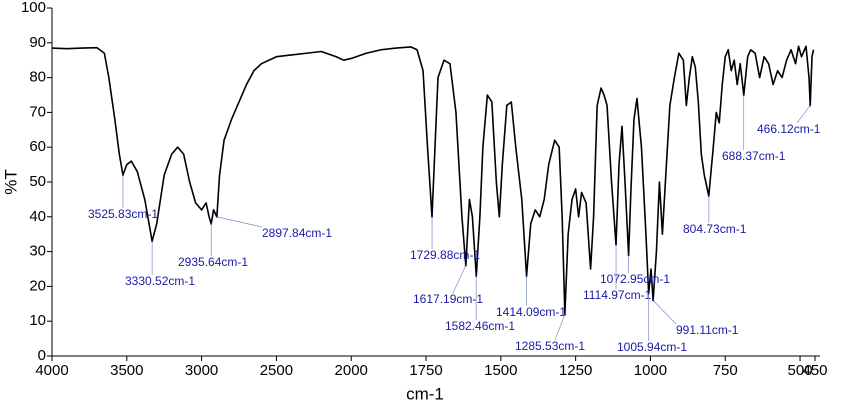 The height and width of the screenshot is (411, 850). Describe the element at coordinates (480, 326) in the screenshot. I see `peak-label: 1582.46cm-1` at that location.